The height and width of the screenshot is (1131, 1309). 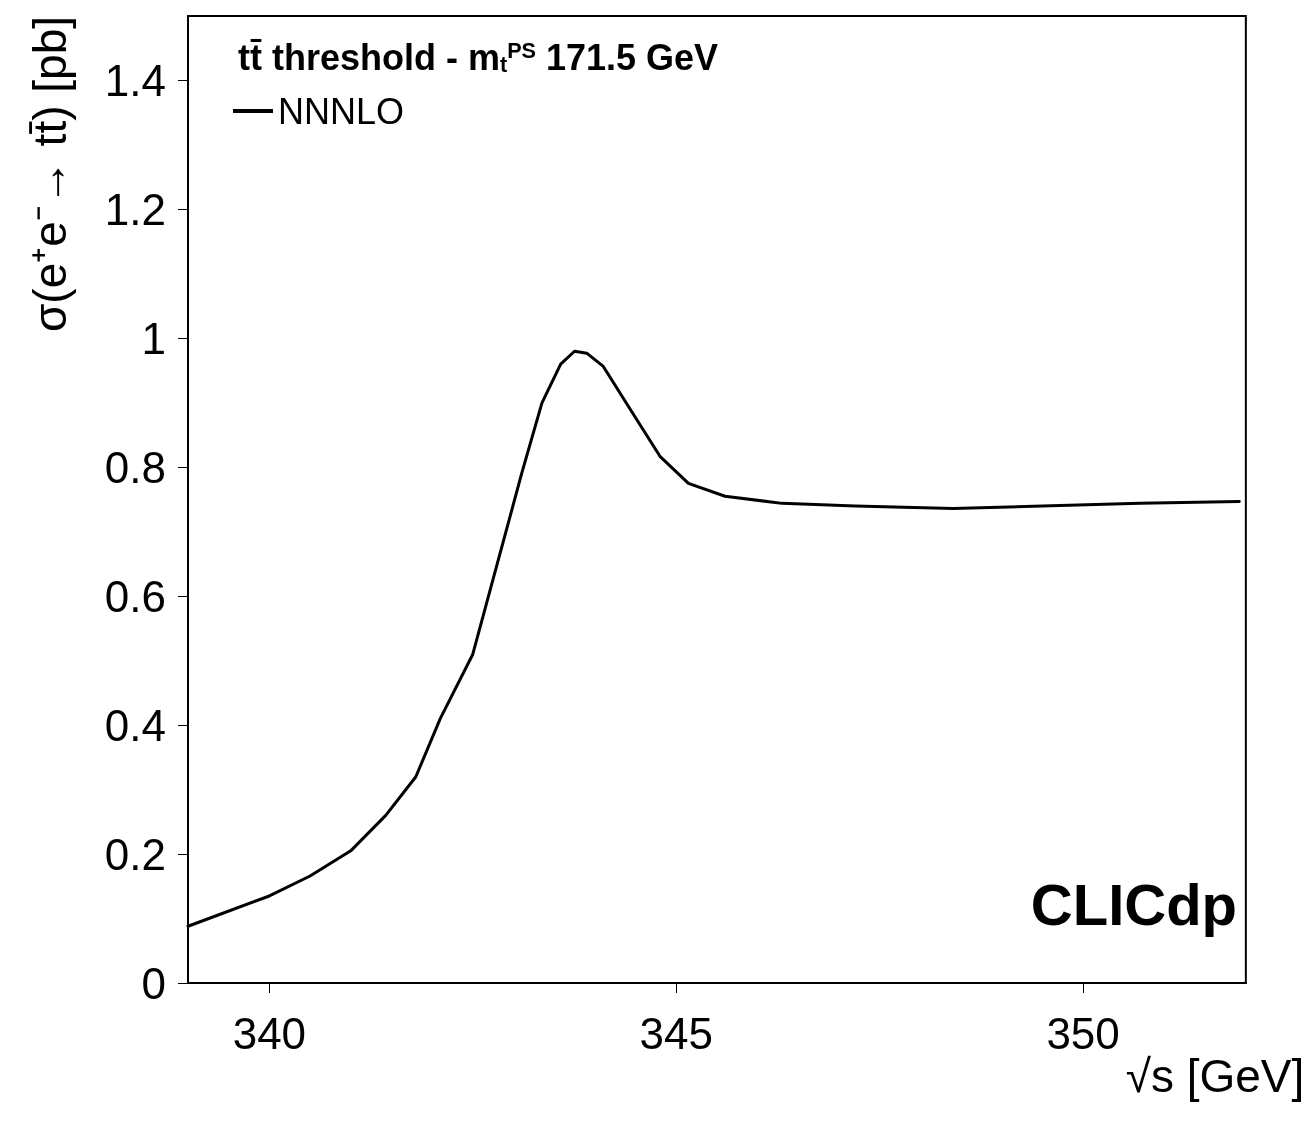 What do you see at coordinates (1133, 904) in the screenshot?
I see `annotation: CLICdp` at bounding box center [1133, 904].